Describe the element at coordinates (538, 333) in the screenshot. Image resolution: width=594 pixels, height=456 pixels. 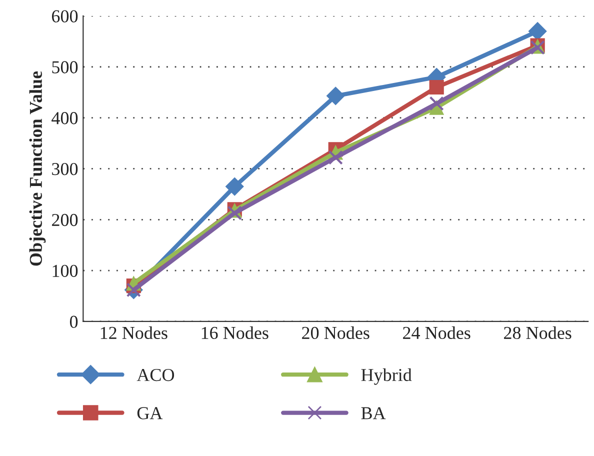
I see `x-tick-label: 28 Nodes` at that location.